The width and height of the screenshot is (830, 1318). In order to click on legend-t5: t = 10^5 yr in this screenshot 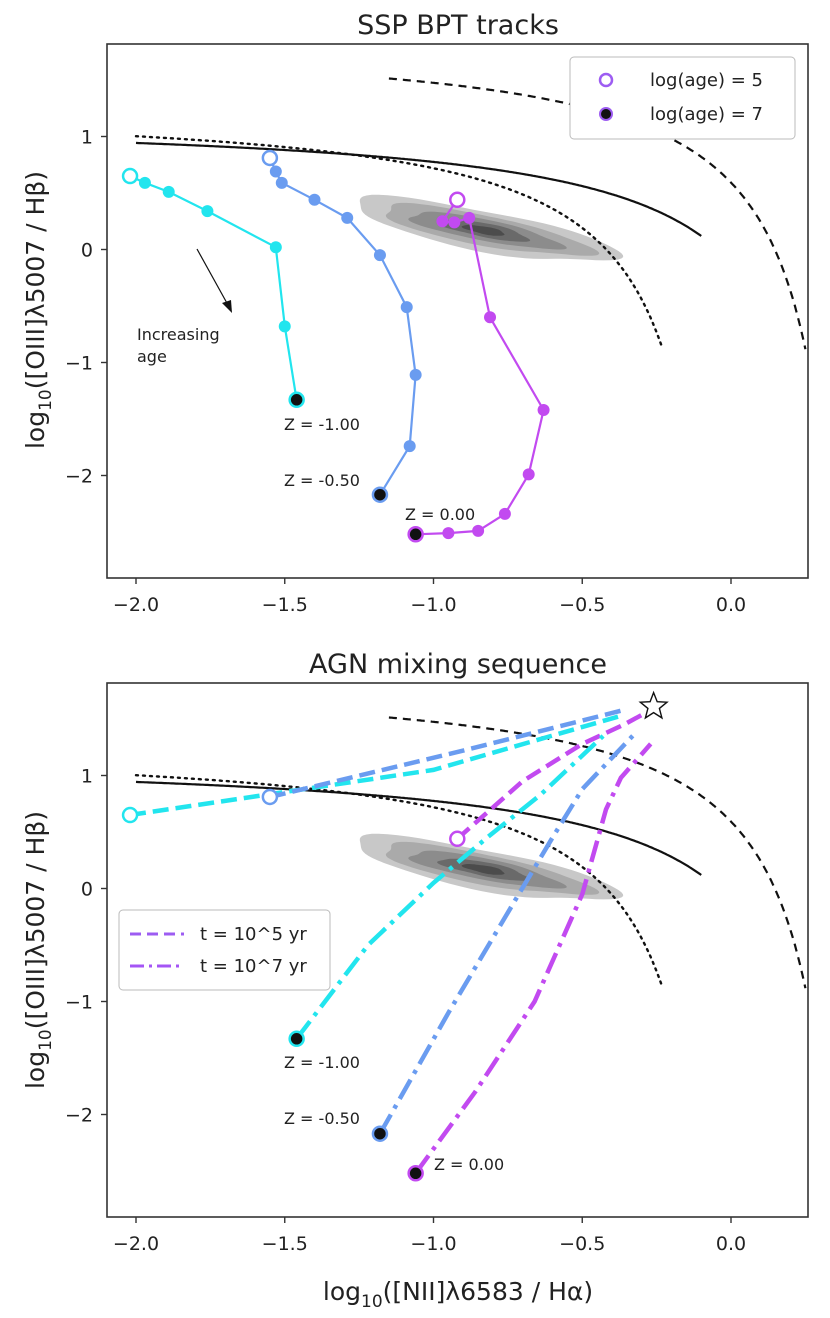, I will do `click(253, 934)`.